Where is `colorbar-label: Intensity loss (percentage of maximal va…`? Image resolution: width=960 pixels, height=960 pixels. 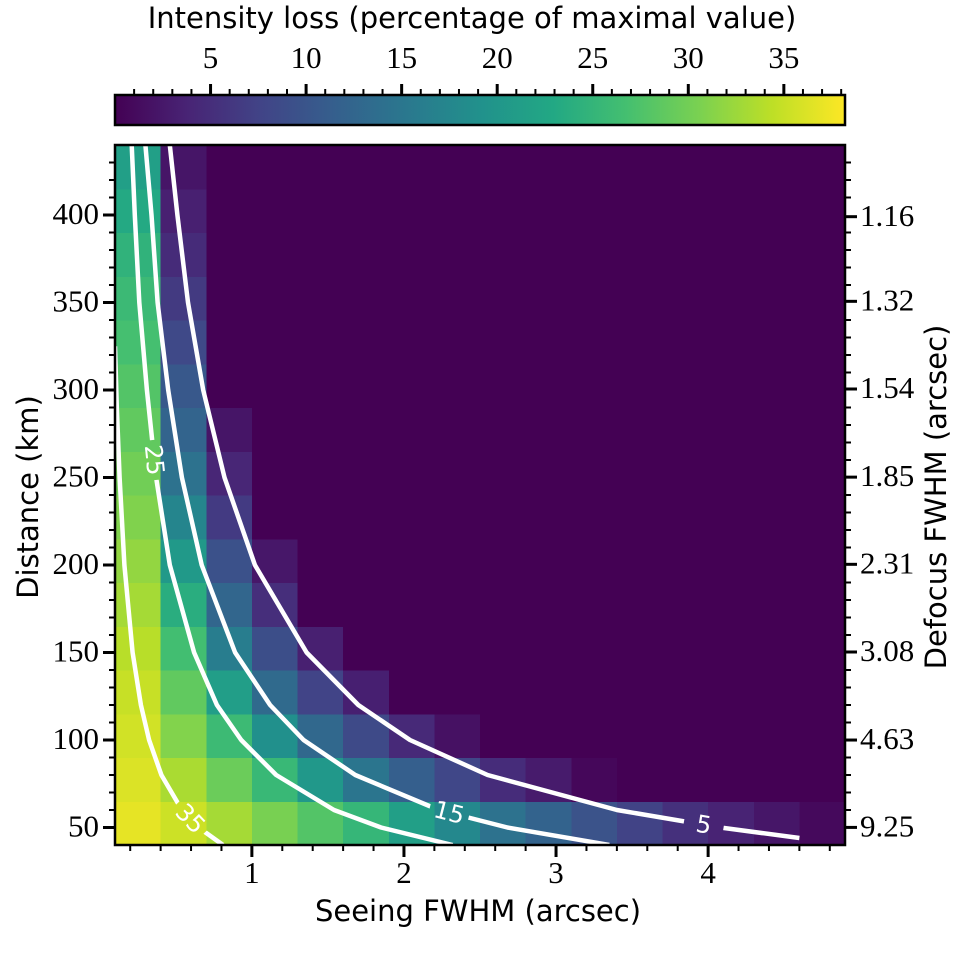
colorbar-label: Intensity loss (percentage of maximal va… is located at coordinates (472, 18).